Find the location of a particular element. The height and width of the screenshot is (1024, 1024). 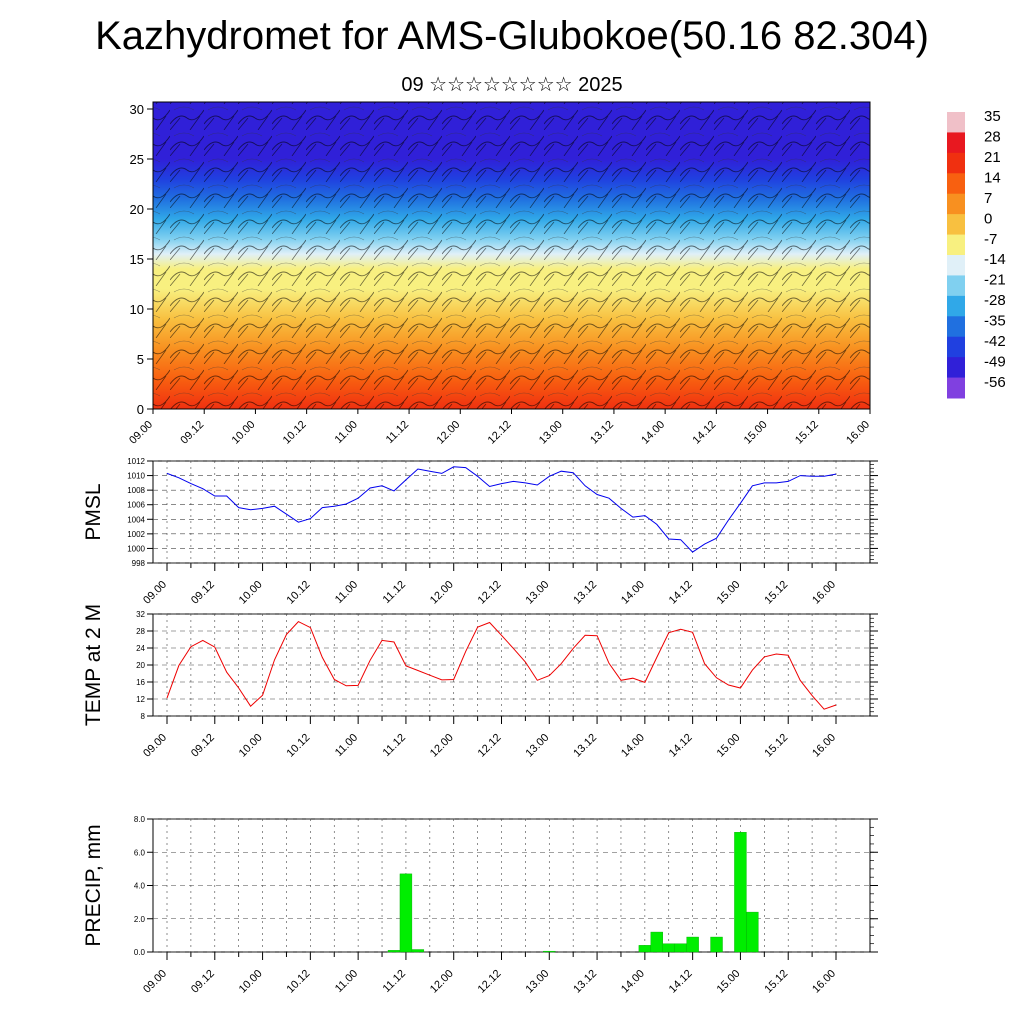

y-axis-label: TEMP at 2 M is located at coordinates (93, 665).